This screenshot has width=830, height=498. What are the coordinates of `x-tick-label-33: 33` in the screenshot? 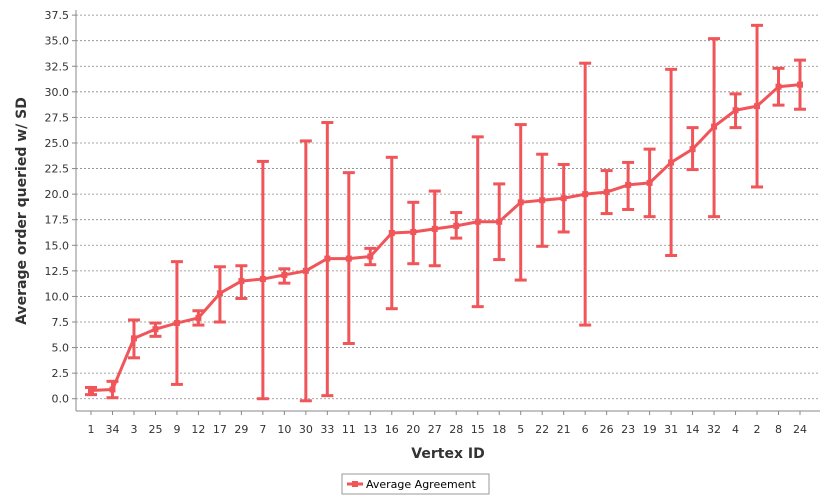 It's located at (327, 429).